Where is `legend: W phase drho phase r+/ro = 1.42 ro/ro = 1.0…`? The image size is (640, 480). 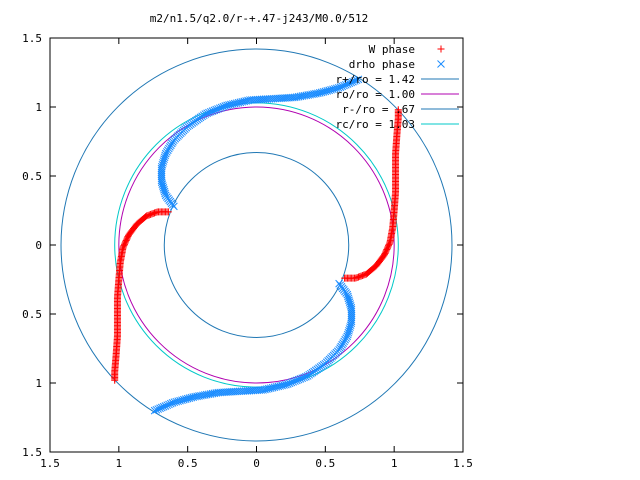
legend: W phase drho phase r+/ro = 1.42 ro/ro = 1.0… is located at coordinates (397, 87).